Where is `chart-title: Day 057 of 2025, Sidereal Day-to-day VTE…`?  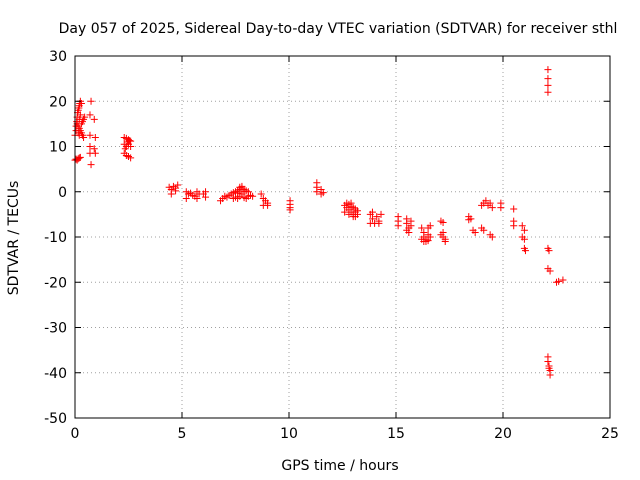 chart-title: Day 057 of 2025, Sidereal Day-to-day VTE… is located at coordinates (338, 29).